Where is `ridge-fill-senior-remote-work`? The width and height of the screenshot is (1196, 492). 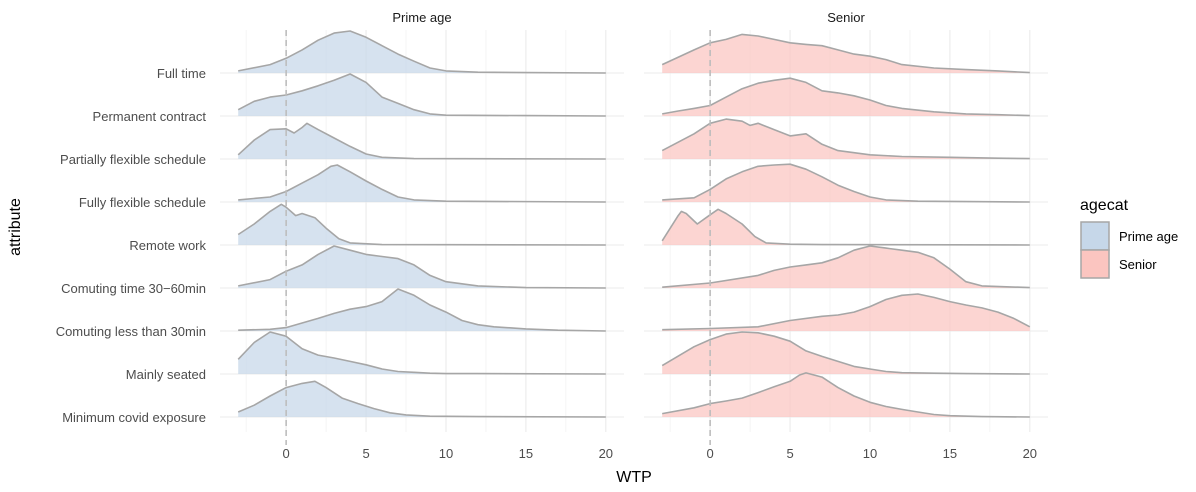
ridge-fill-senior-remote-work is located at coordinates (846, 227).